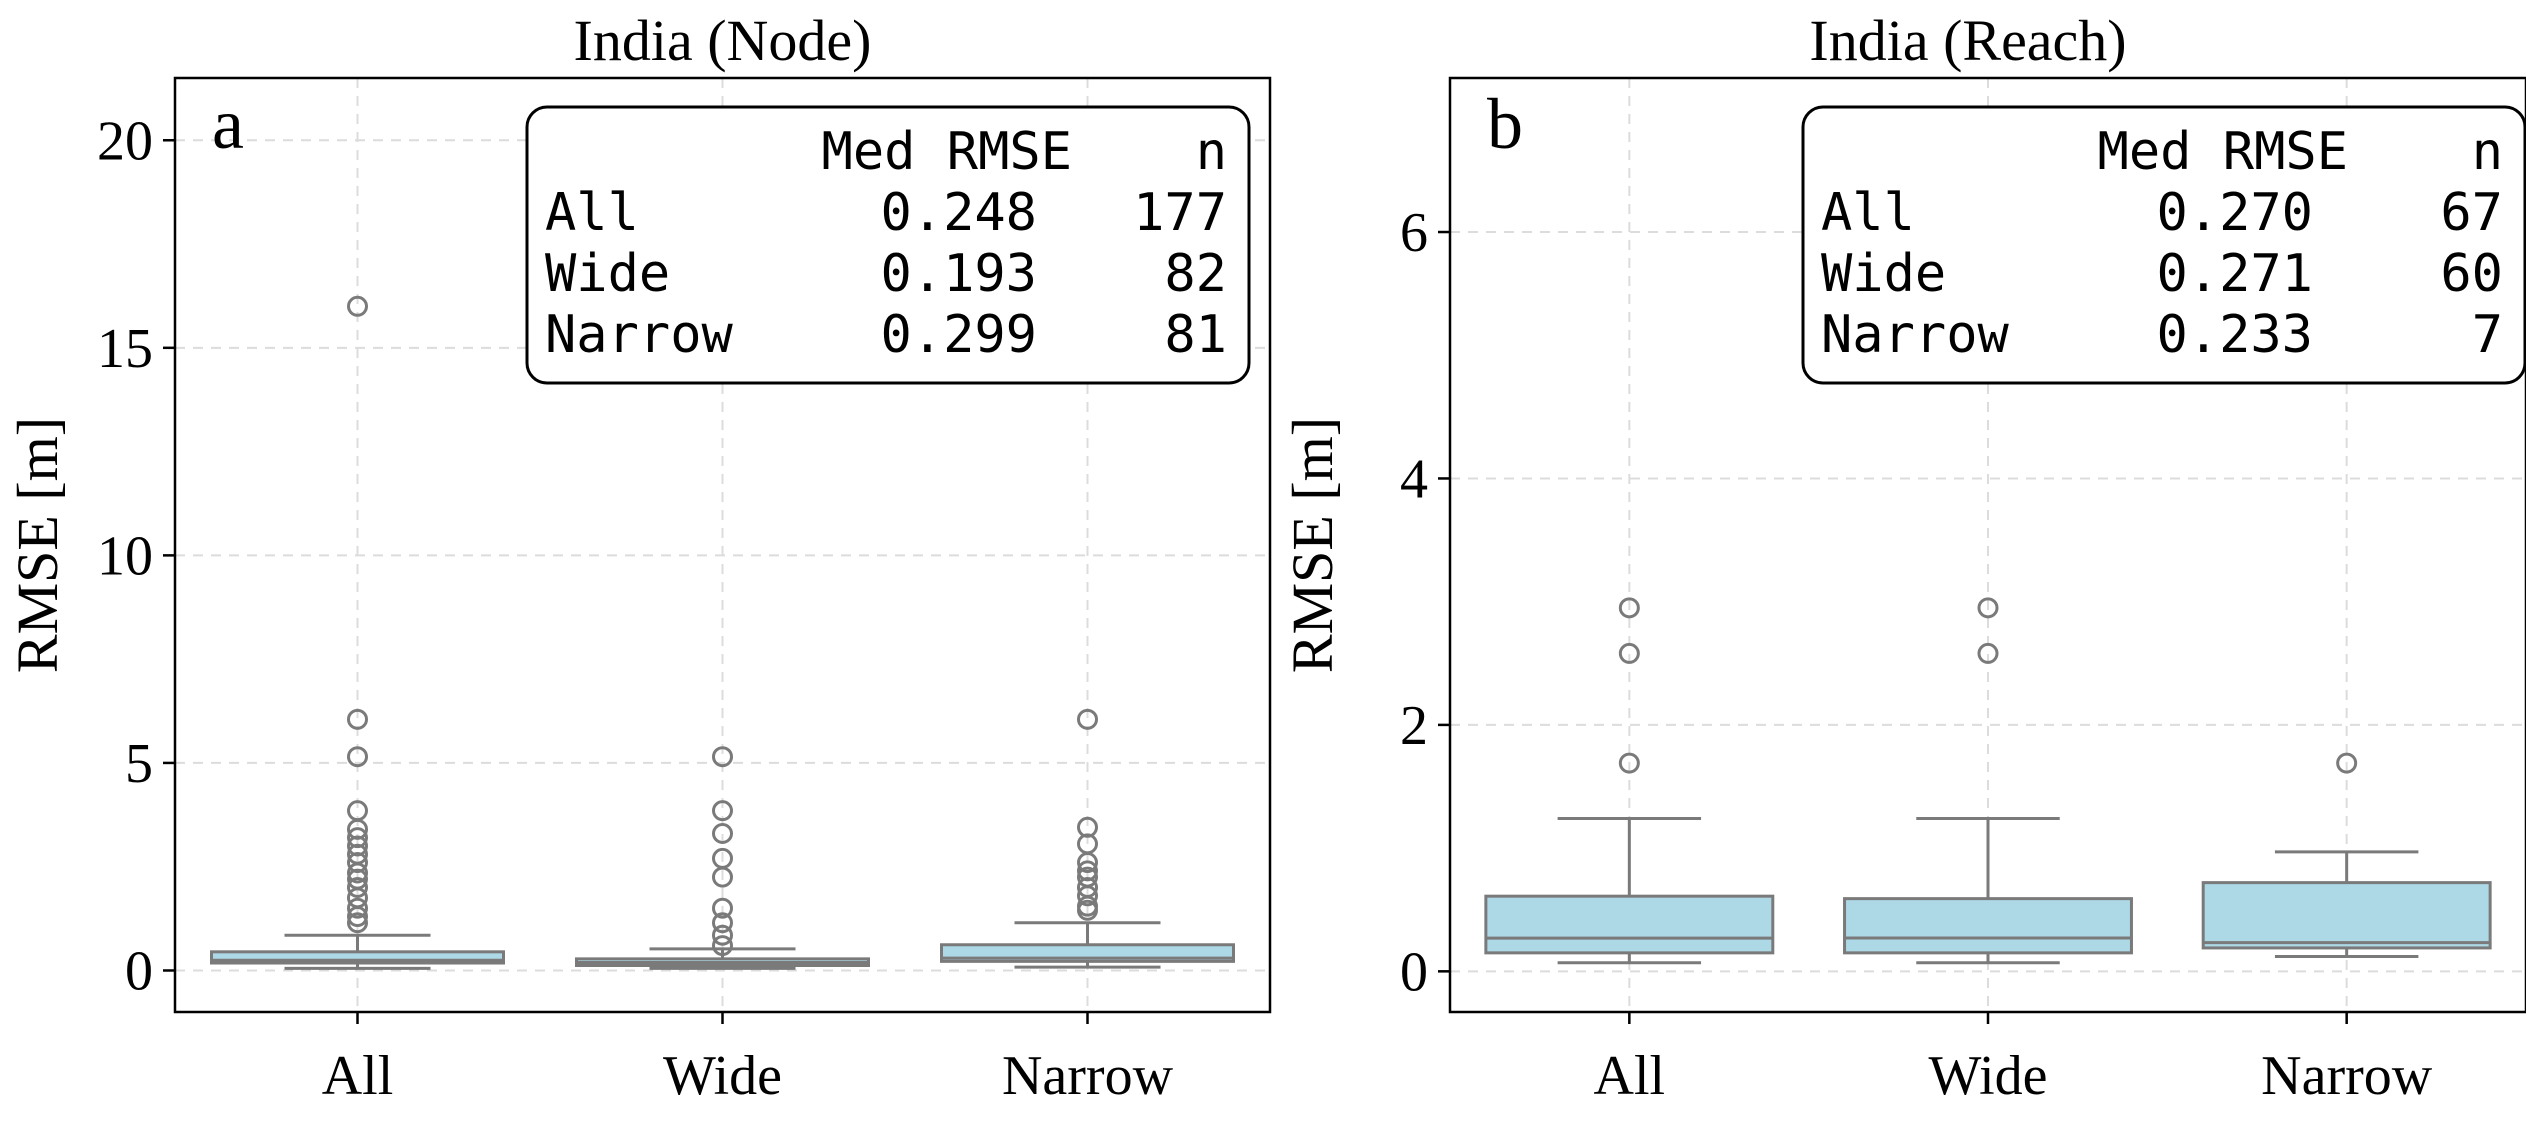  I want to click on legend-row-n: 67, so click(2471, 213).